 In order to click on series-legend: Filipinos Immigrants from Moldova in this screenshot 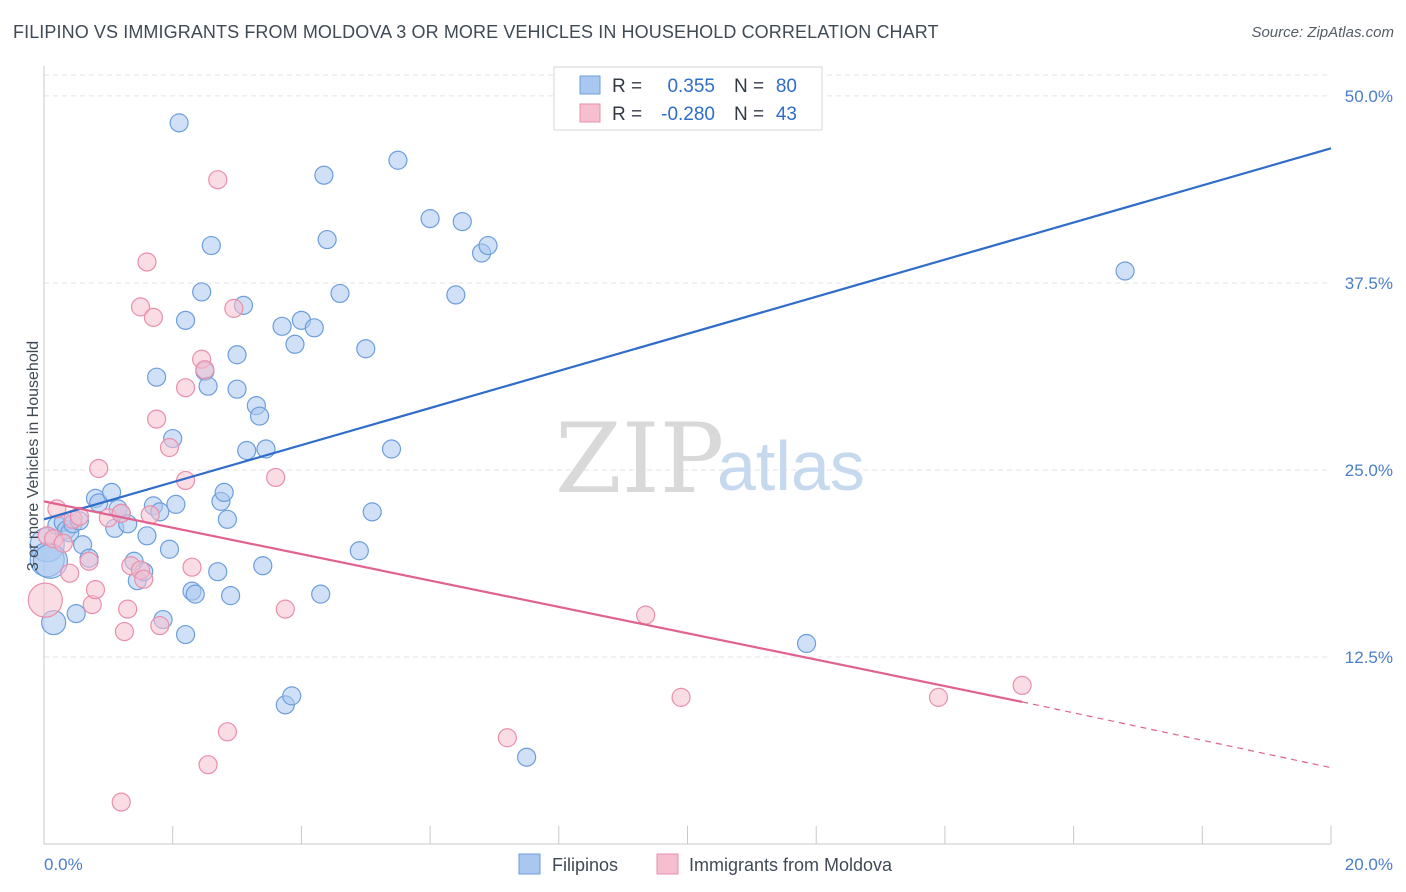, I will do `click(705, 864)`.